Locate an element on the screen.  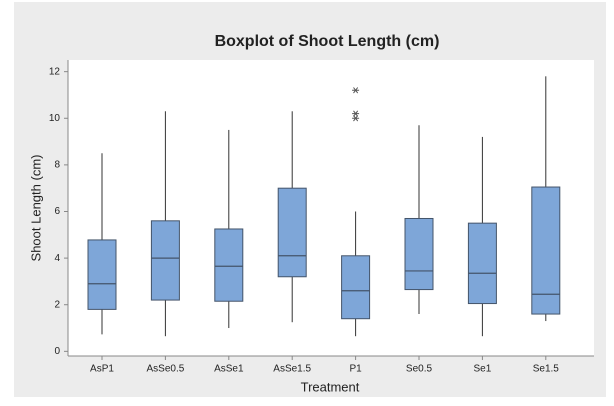
y-tick-label: 2 is located at coordinates (57, 304).